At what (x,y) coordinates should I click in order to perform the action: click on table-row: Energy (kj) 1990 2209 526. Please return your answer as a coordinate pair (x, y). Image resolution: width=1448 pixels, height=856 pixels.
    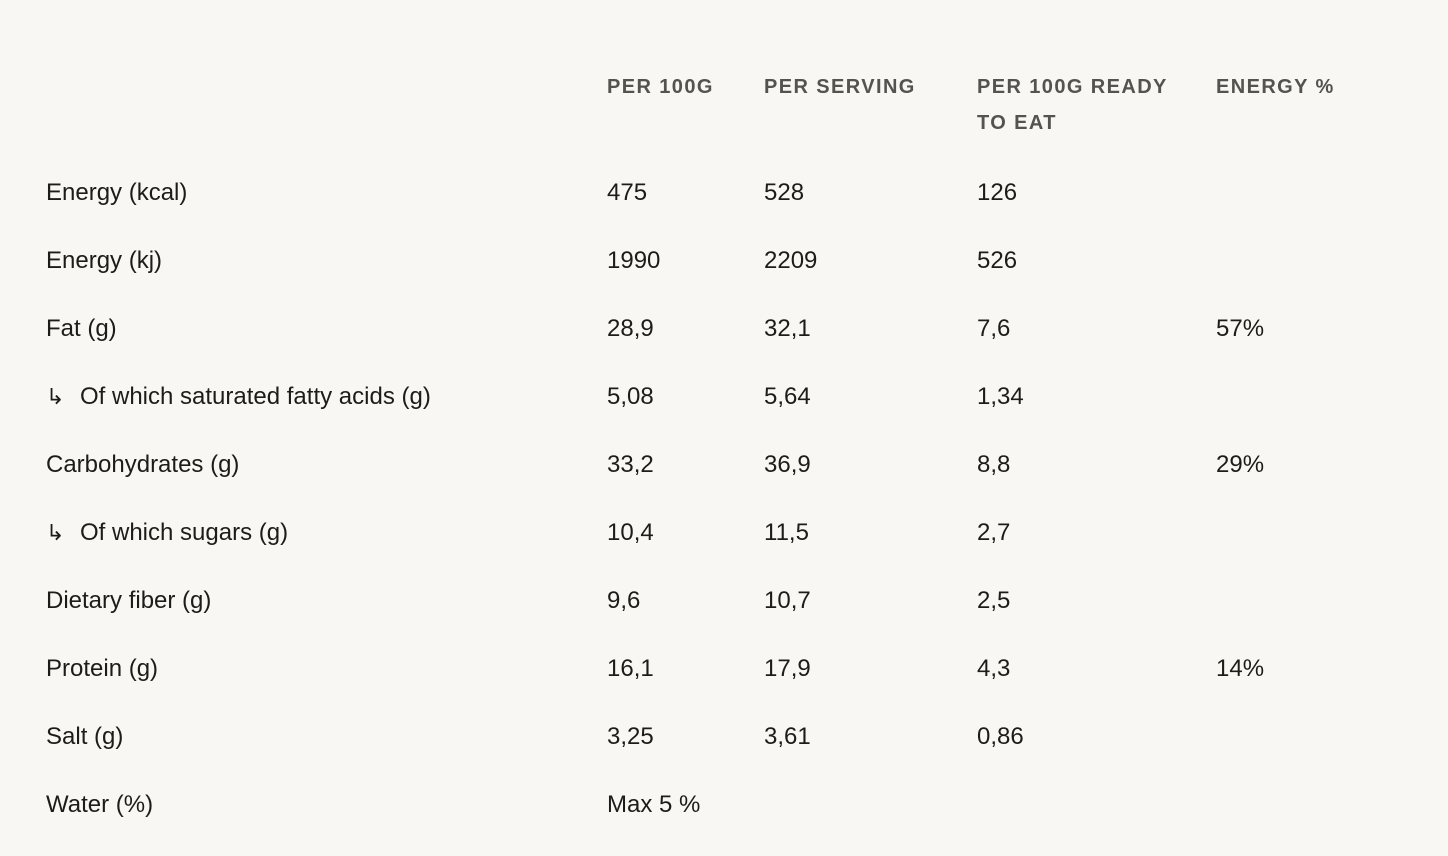
    Looking at the image, I should click on (724, 278).